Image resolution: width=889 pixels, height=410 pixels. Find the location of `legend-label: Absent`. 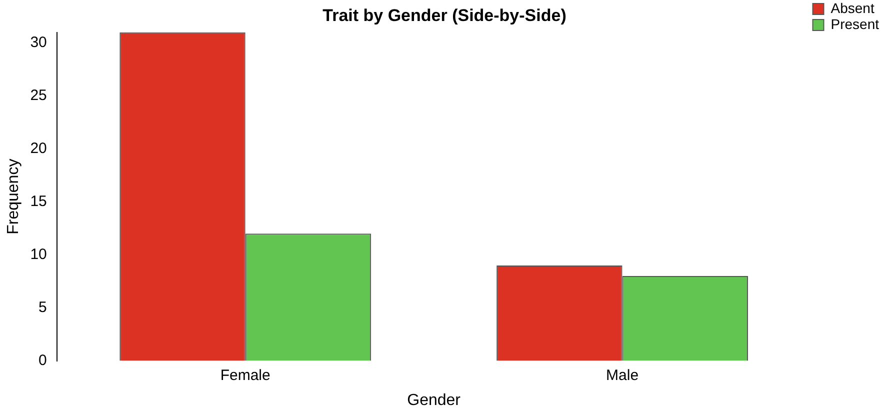

legend-label: Absent is located at coordinates (852, 8).